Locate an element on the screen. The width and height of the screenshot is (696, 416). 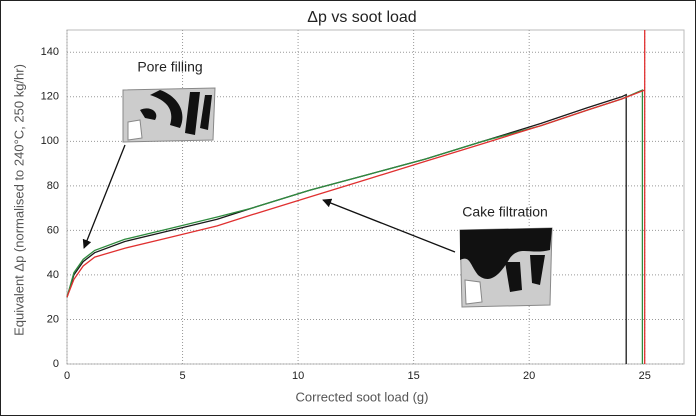
y-tick-label: 140 is located at coordinates (50, 52).